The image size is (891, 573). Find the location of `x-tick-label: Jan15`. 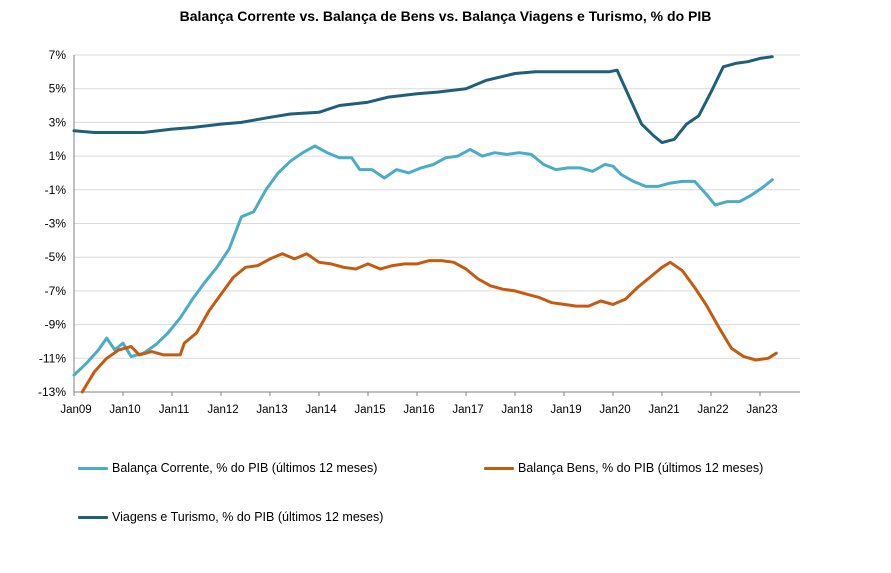

x-tick-label: Jan15 is located at coordinates (369, 410).